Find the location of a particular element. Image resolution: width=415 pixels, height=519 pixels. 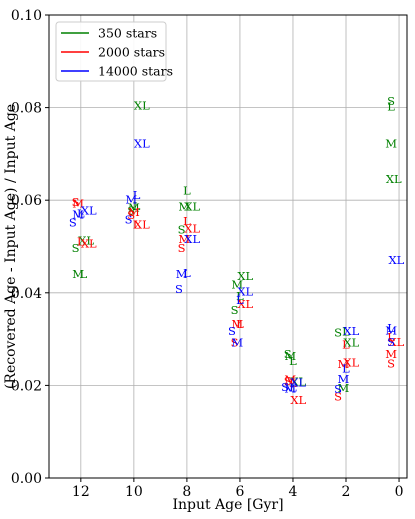

x-tick-label: 8 is located at coordinates (186, 492).